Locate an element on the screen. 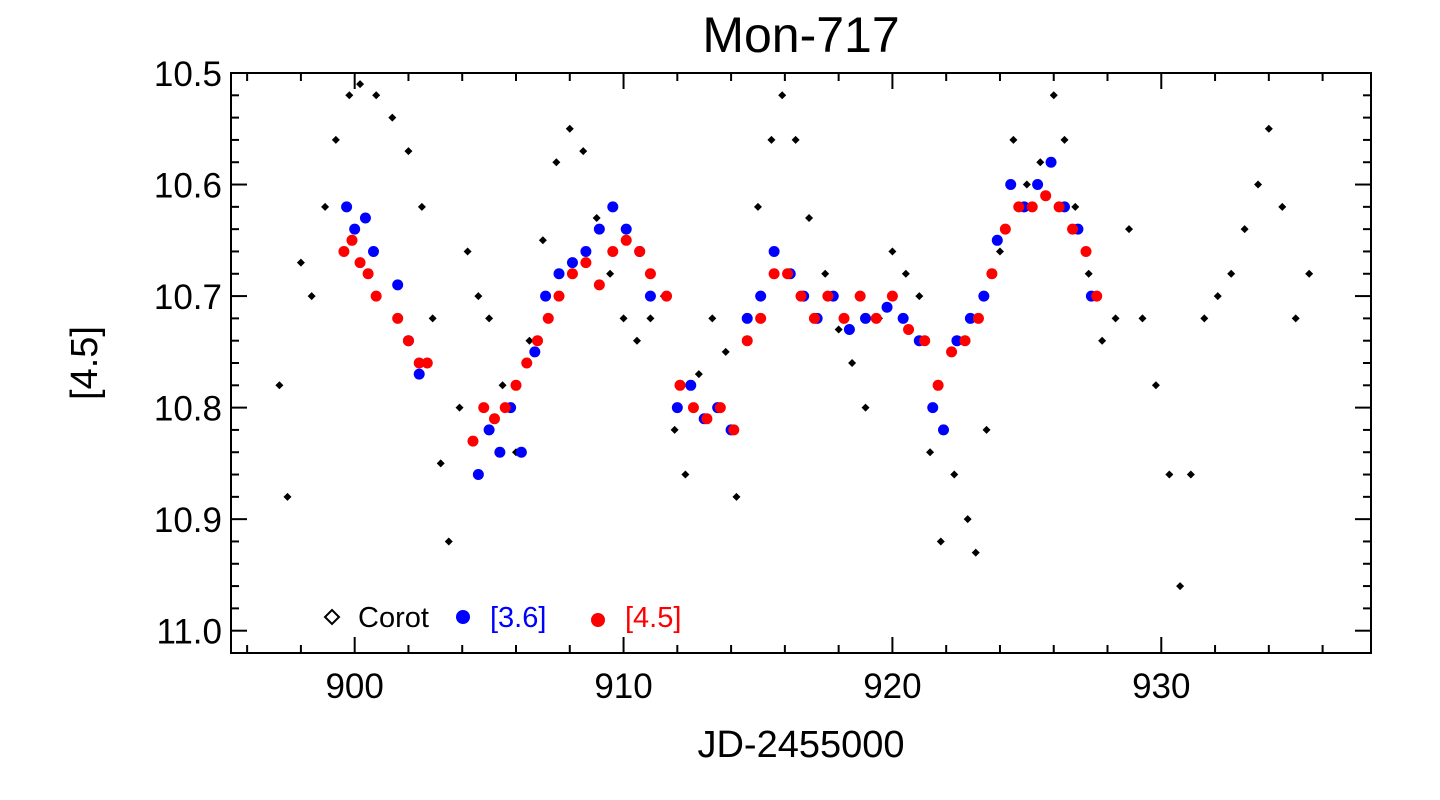 The height and width of the screenshot is (800, 1440). legend: Corot [3.6] [4.5] is located at coordinates (502, 618).